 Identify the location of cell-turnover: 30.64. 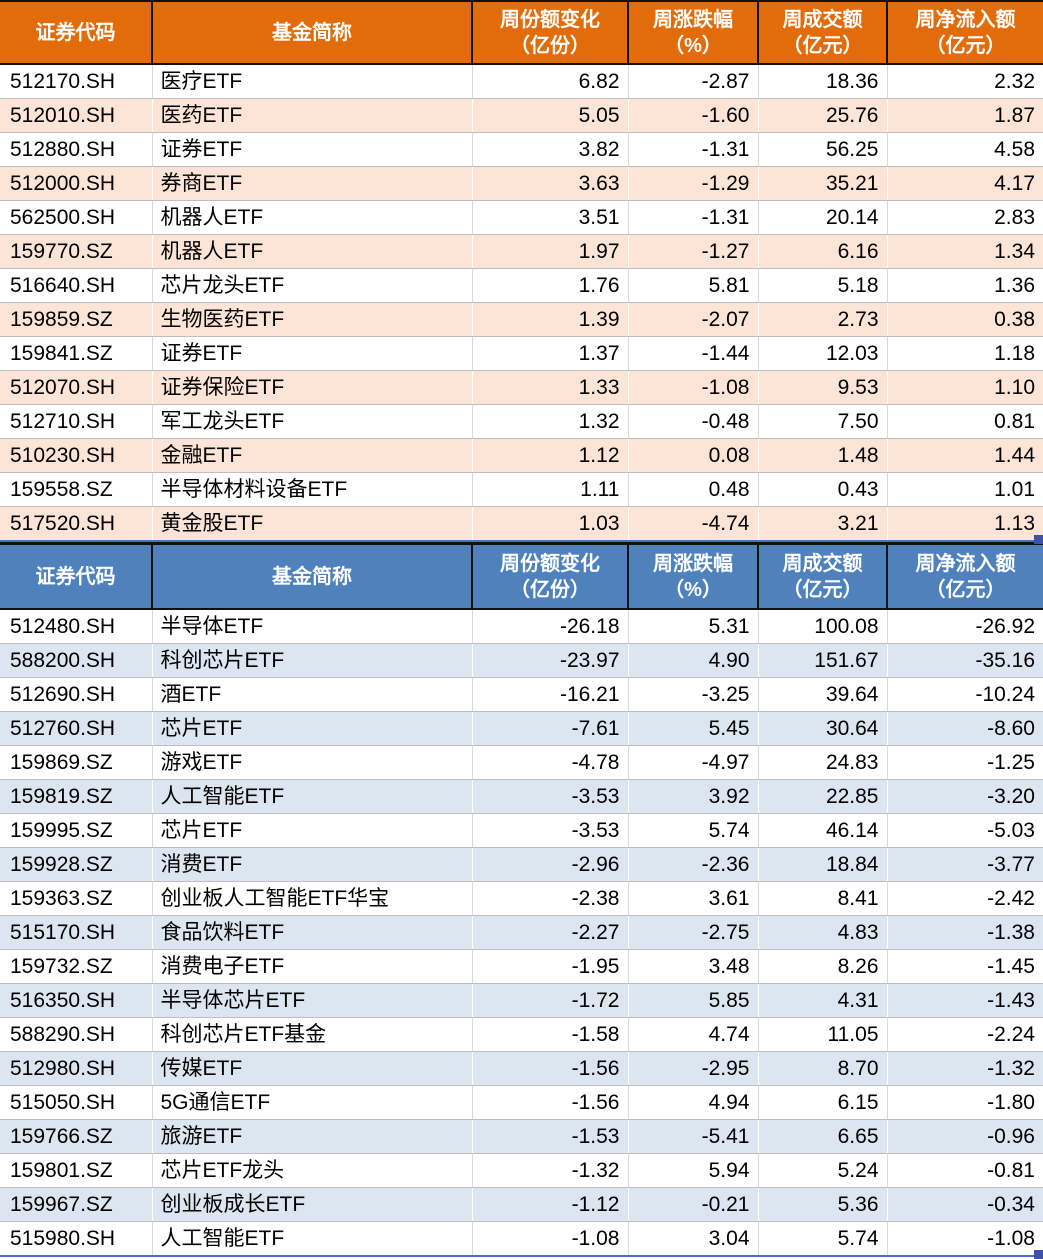
(823, 728).